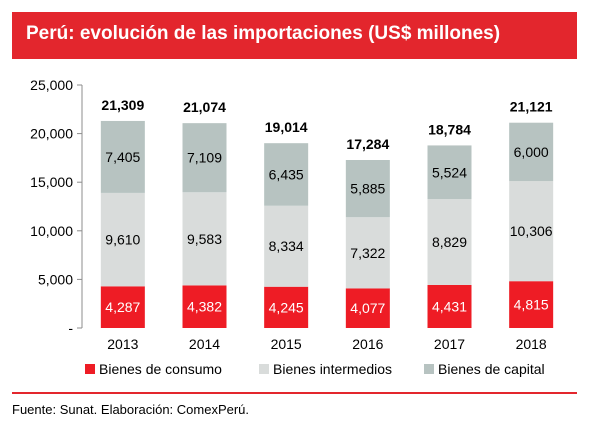 The height and width of the screenshot is (427, 591). What do you see at coordinates (160, 369) in the screenshot?
I see `legend-label: Bienes de consumo` at bounding box center [160, 369].